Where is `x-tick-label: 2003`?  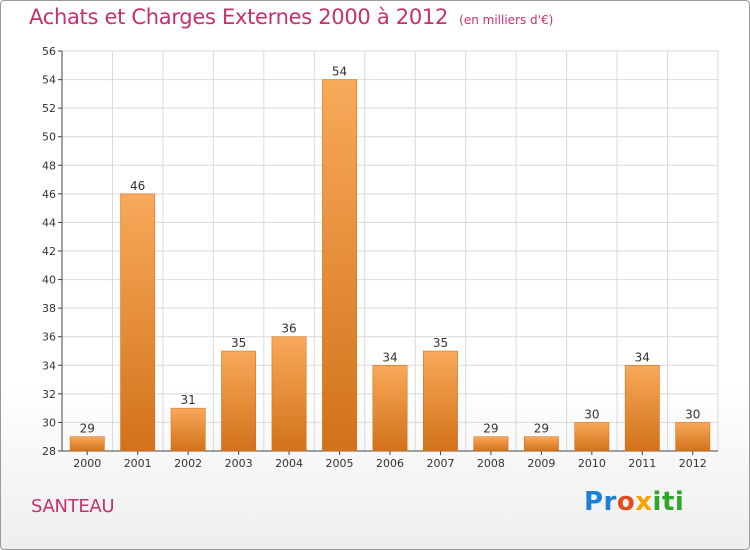 x-tick-label: 2003 is located at coordinates (239, 463).